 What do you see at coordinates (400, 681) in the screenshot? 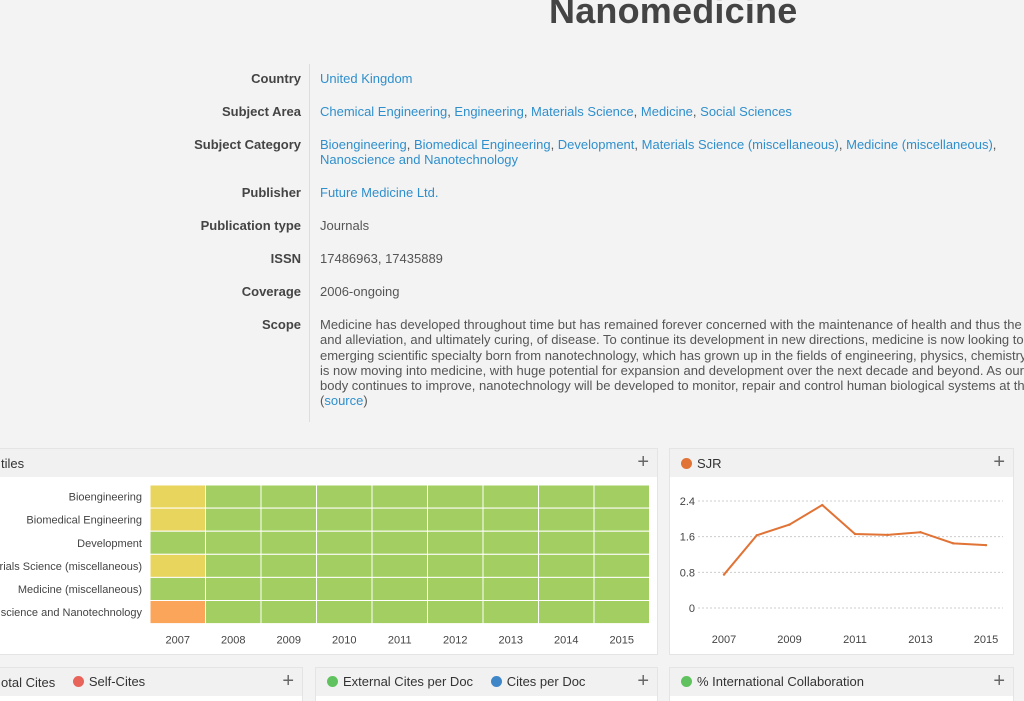
I see `legend-external-cites-per-doc: External Cites per Doc` at bounding box center [400, 681].